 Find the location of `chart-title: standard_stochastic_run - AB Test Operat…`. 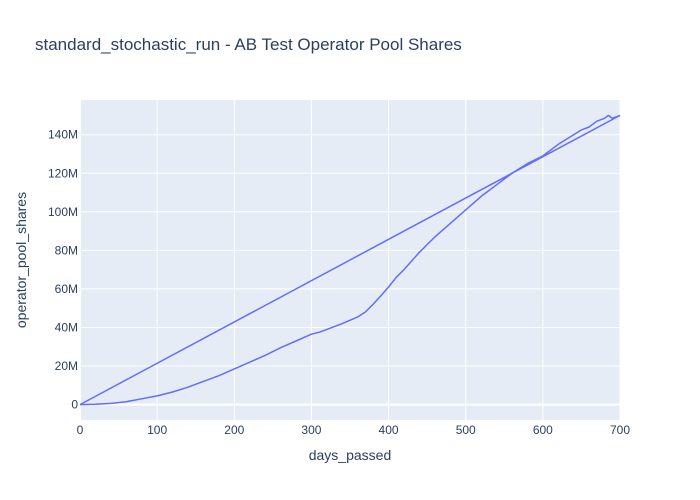

chart-title: standard_stochastic_run - AB Test Operat… is located at coordinates (248, 44).